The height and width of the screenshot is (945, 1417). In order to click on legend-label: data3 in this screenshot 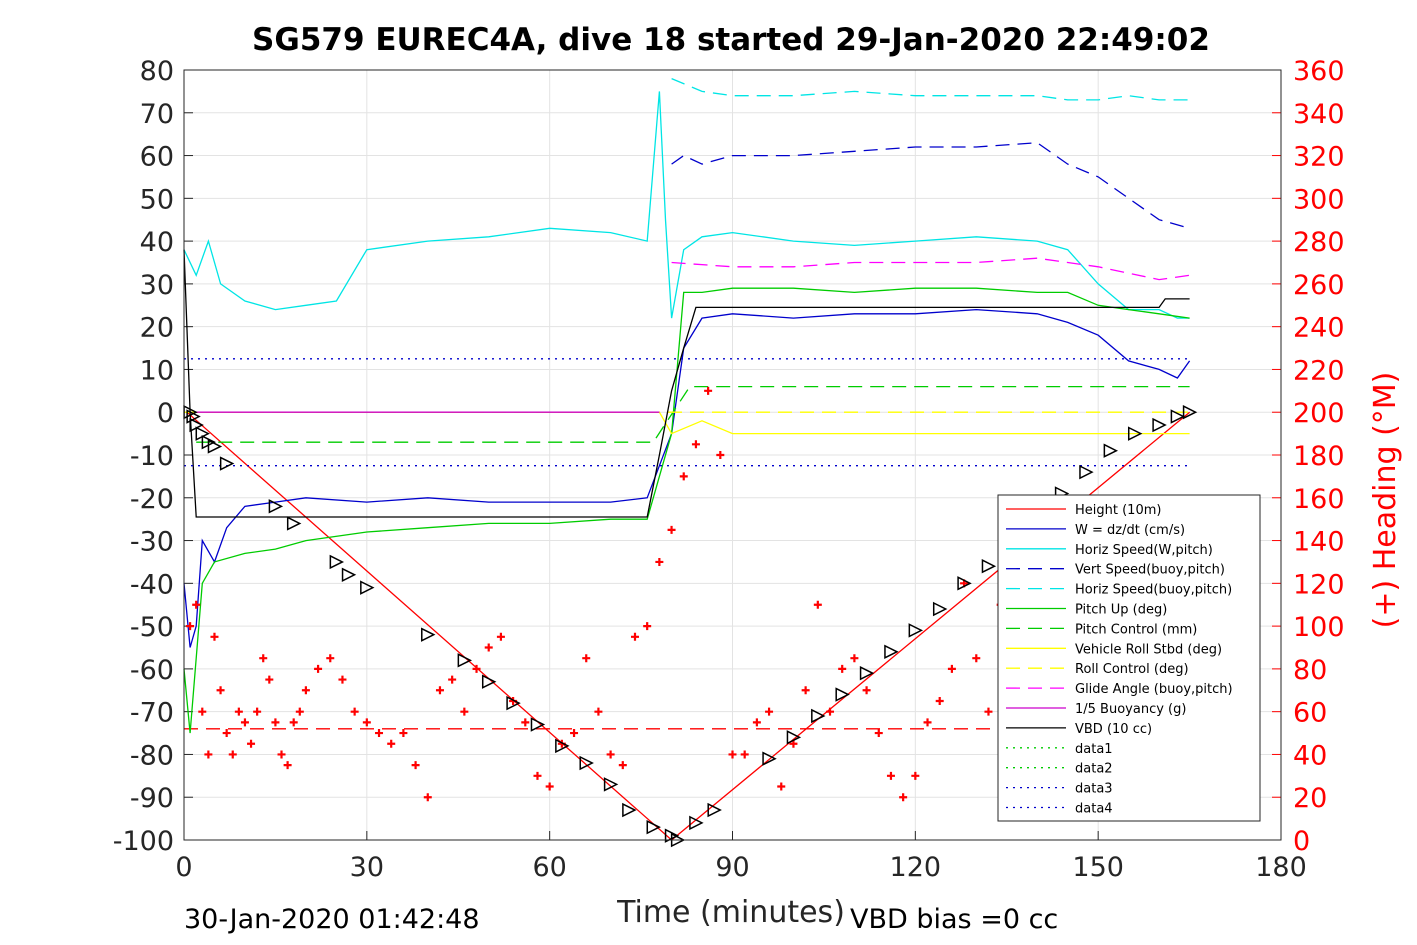, I will do `click(1094, 789)`.